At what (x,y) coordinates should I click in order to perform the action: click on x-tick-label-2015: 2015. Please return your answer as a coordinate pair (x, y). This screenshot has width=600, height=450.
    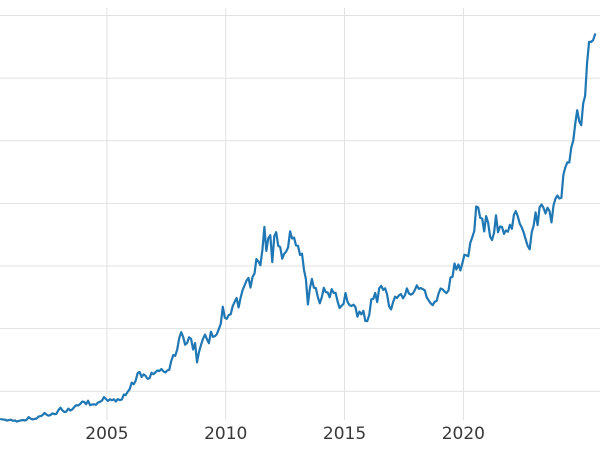
    Looking at the image, I should click on (344, 434).